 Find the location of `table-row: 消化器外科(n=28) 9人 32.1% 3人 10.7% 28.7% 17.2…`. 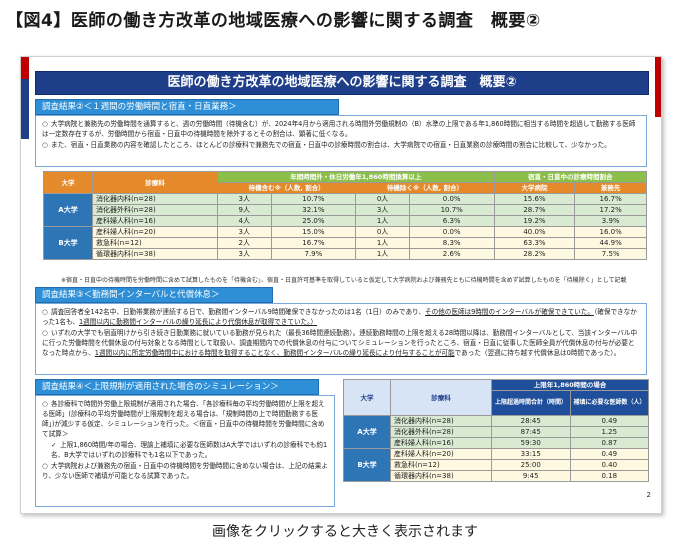

table-row: 消化器外科(n=28) 9人 32.1% 3人 10.7% 28.7% 17.2… is located at coordinates (345, 210).